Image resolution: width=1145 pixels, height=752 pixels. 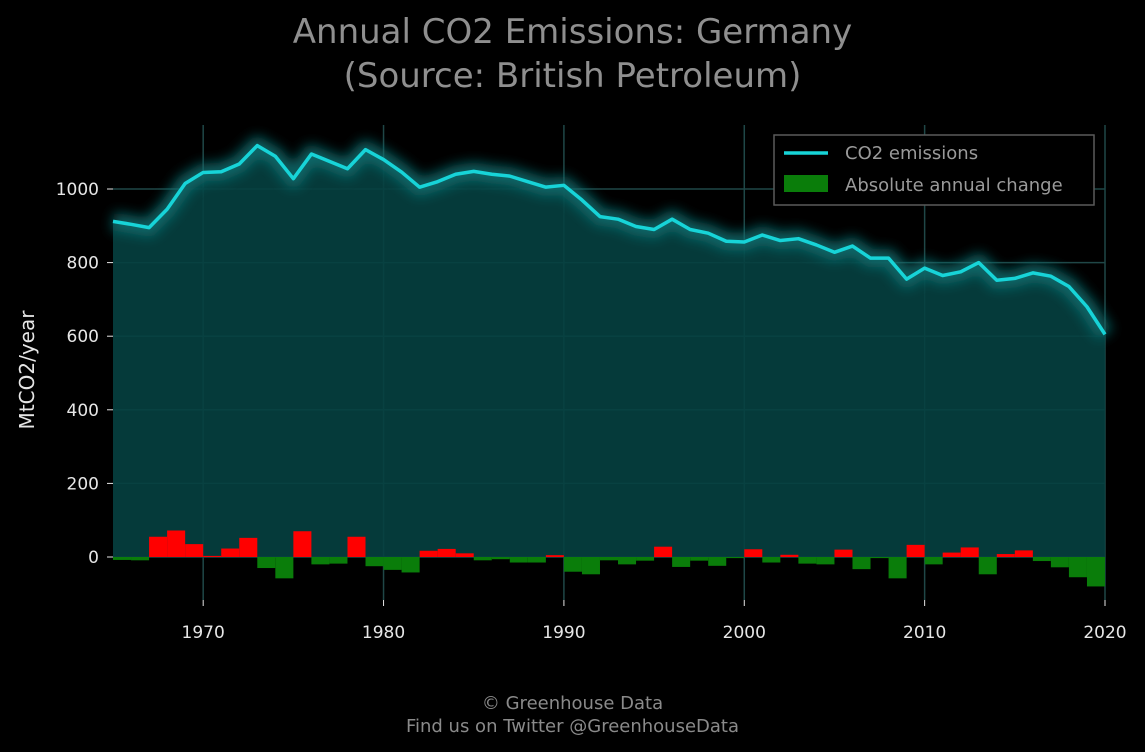 I want to click on legend-box, so click(x=934, y=170).